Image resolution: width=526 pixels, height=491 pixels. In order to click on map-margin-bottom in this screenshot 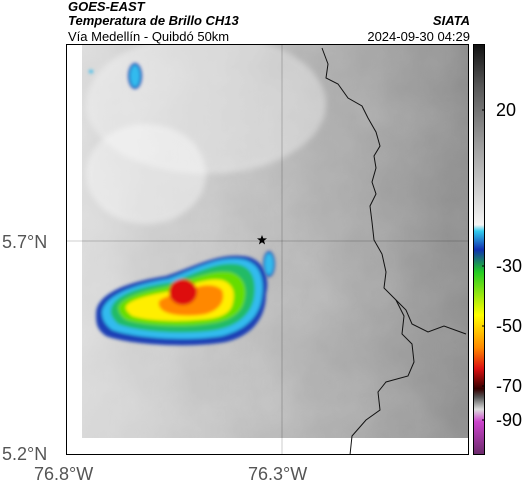, I will do `click(275, 446)`.